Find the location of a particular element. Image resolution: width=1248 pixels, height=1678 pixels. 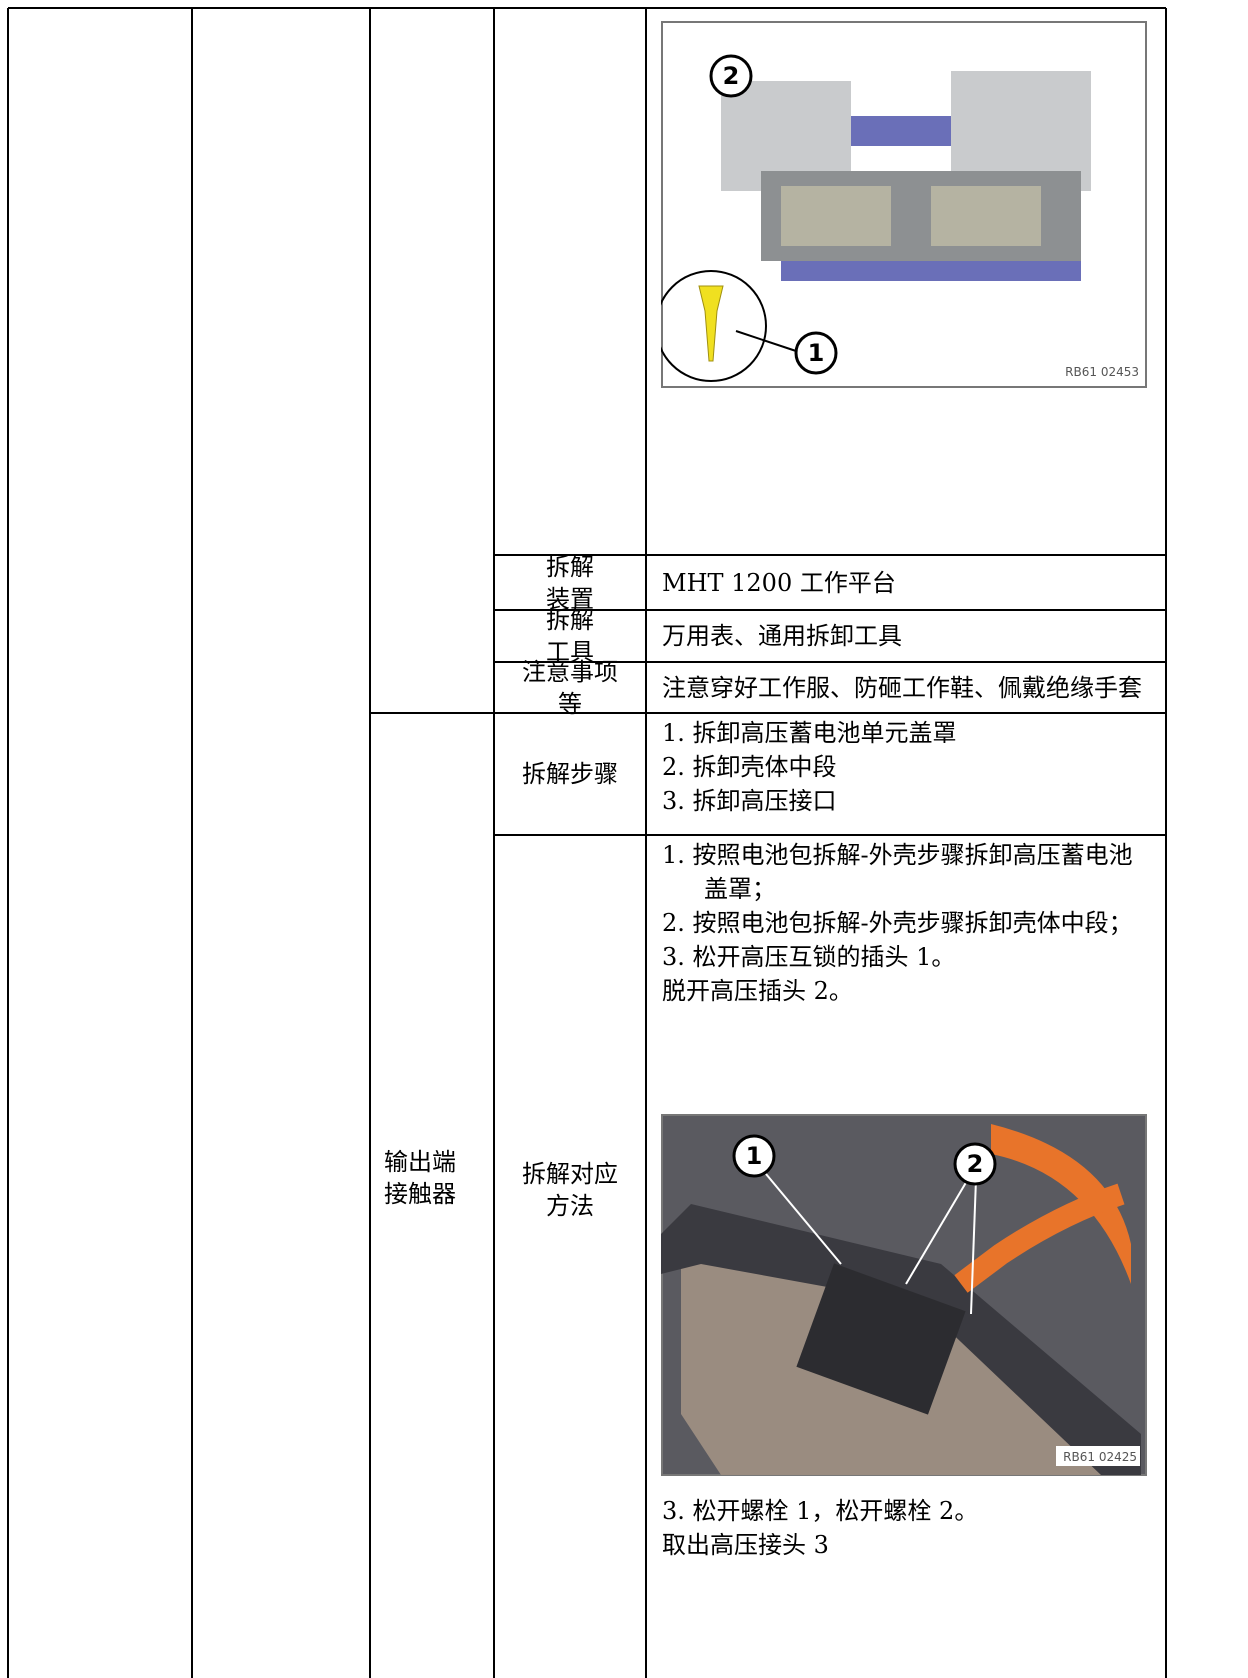

row-label: 拆解 装置 is located at coordinates (570, 583).